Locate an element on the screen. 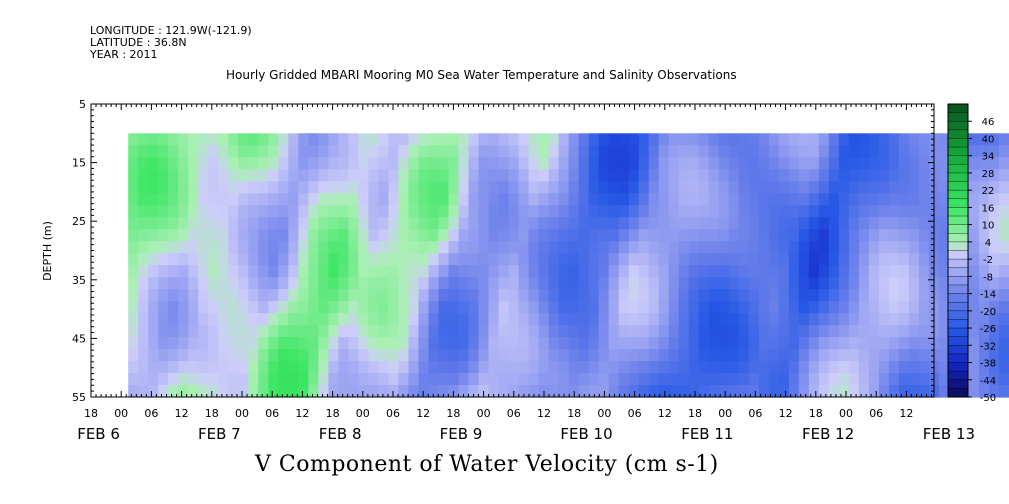 The width and height of the screenshot is (1009, 504). colorbar-swatch is located at coordinates (958, 393).